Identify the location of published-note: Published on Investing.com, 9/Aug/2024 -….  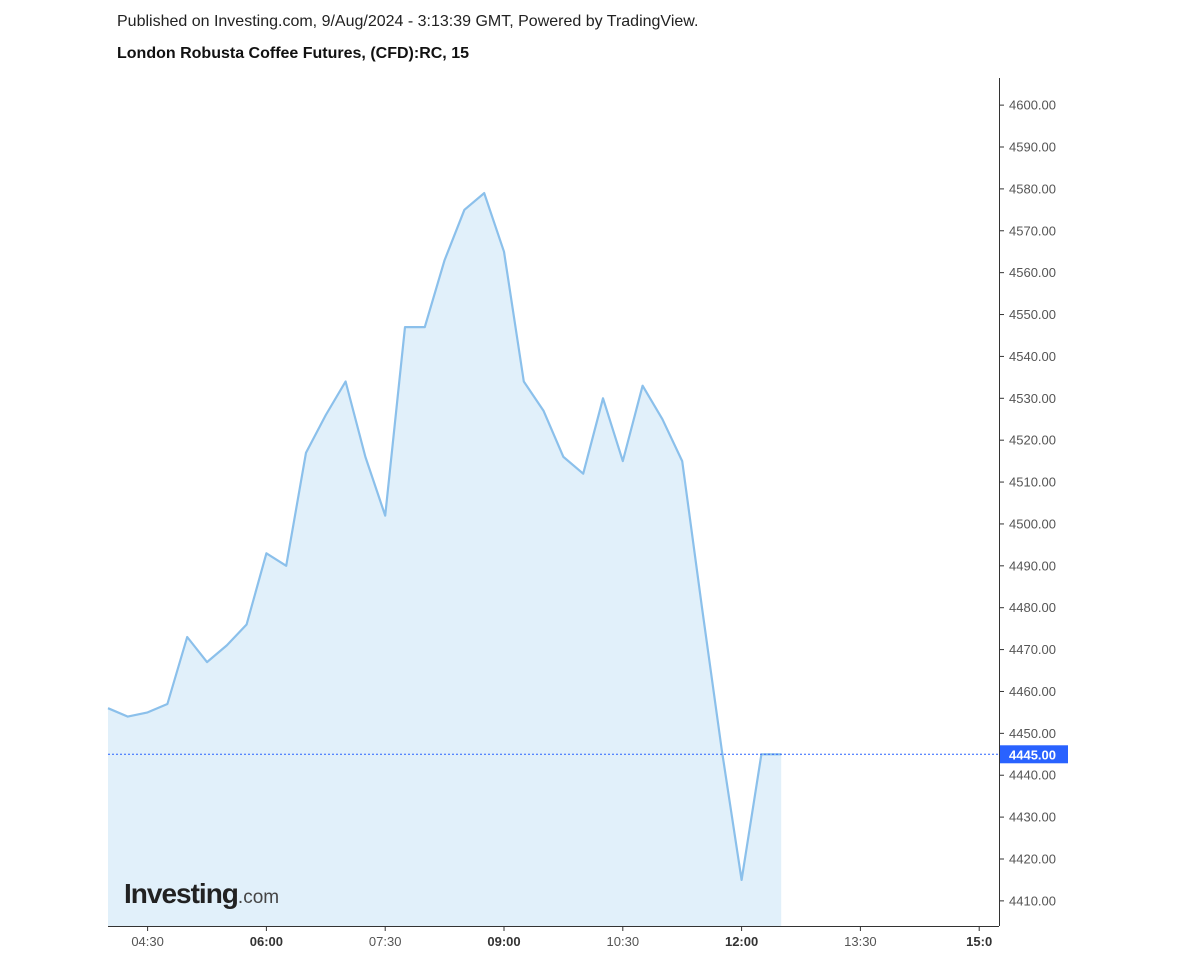
(408, 21).